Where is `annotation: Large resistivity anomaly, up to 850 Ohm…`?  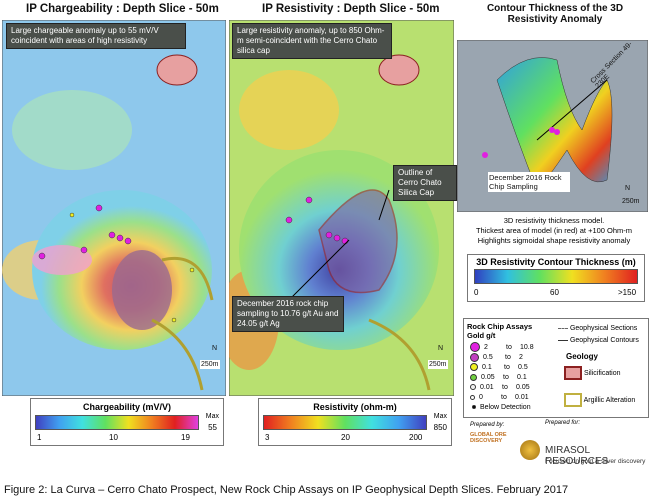 annotation: Large resistivity anomaly, up to 850 Ohm… is located at coordinates (312, 41).